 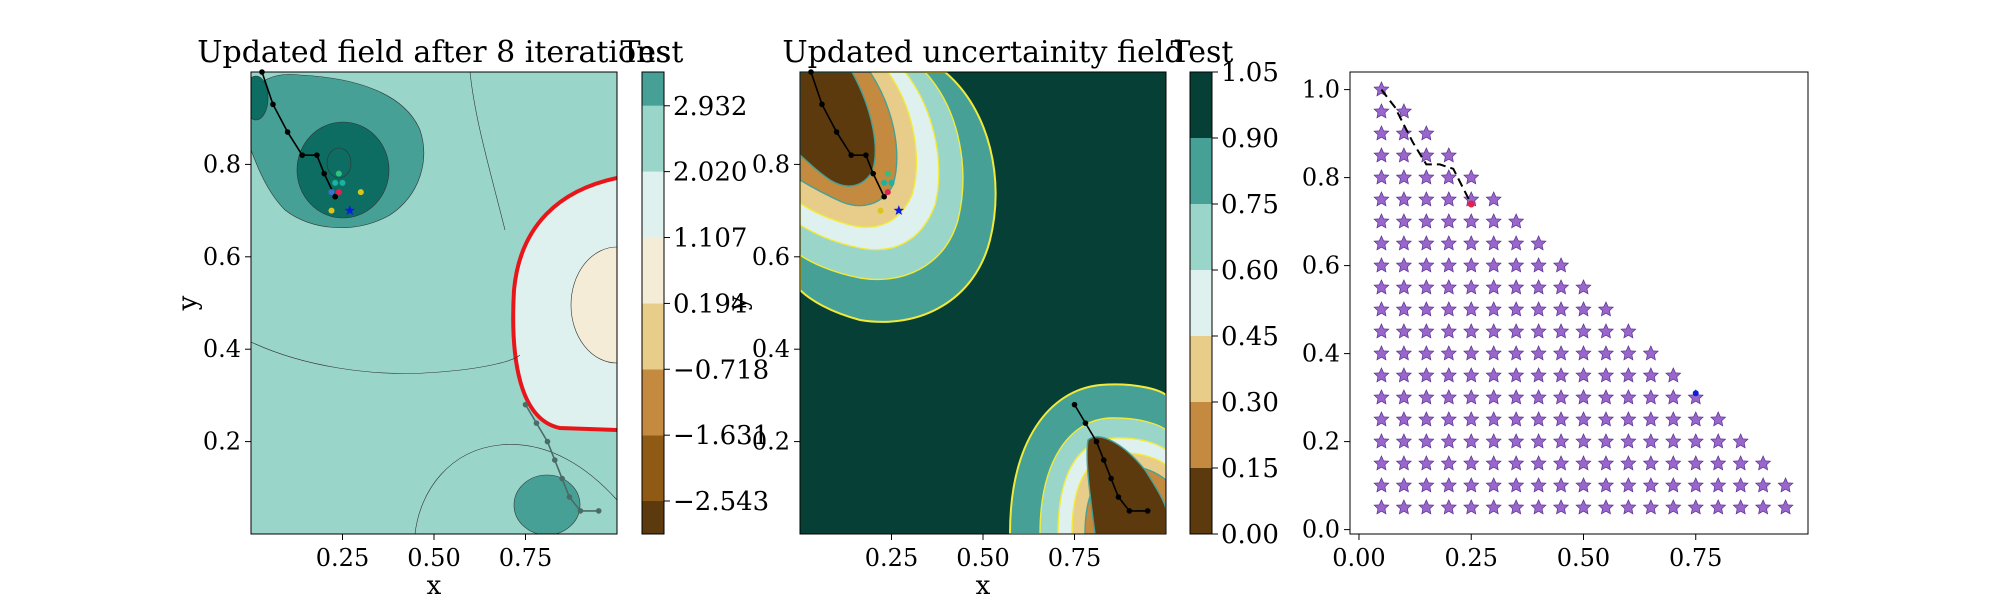 I want to click on x-tick-label: 0.00, so click(x=1358, y=558).